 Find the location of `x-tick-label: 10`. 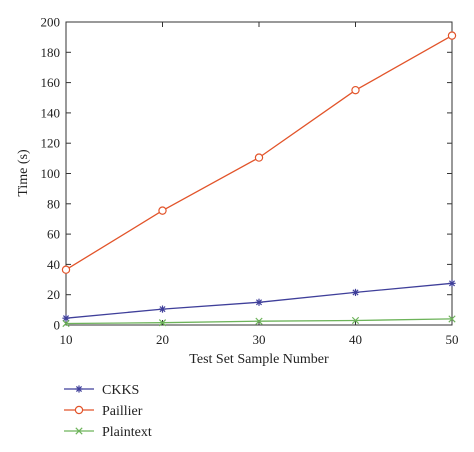

x-tick-label: 10 is located at coordinates (66, 339).